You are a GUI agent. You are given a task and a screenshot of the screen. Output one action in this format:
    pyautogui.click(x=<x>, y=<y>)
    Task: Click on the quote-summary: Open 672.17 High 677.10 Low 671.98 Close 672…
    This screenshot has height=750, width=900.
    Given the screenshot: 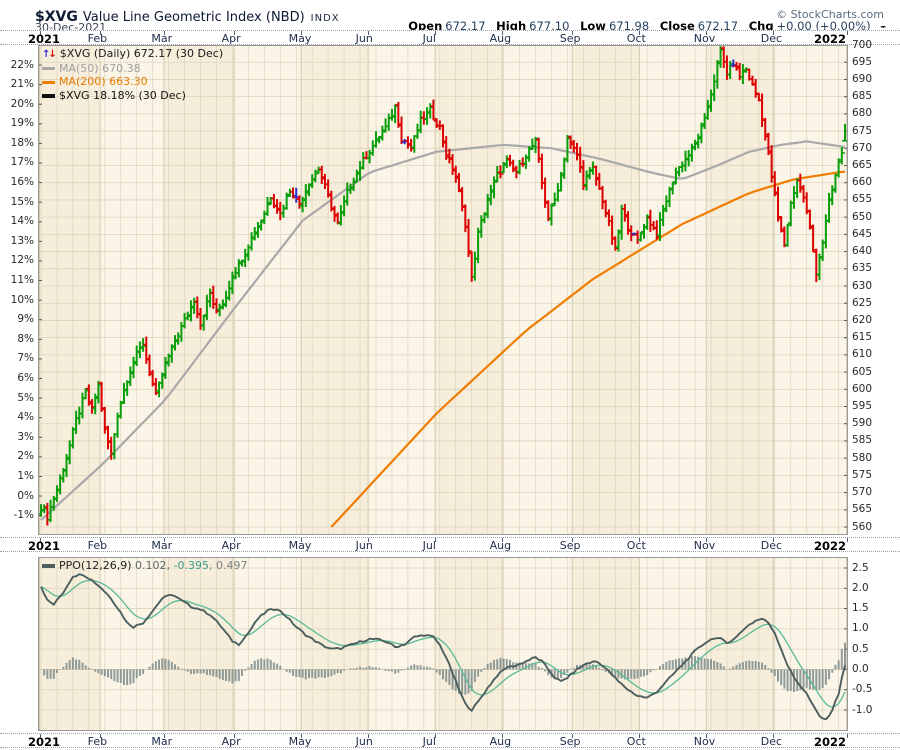 What is the action you would take?
    pyautogui.click(x=643, y=26)
    